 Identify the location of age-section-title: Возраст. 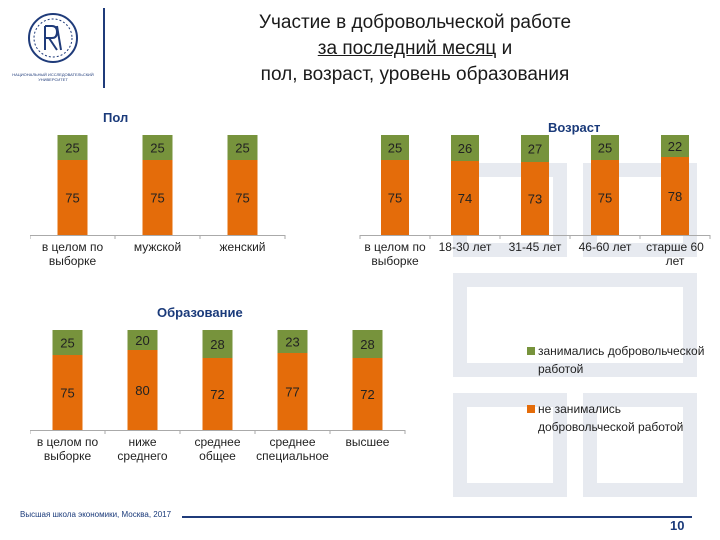
(574, 127).